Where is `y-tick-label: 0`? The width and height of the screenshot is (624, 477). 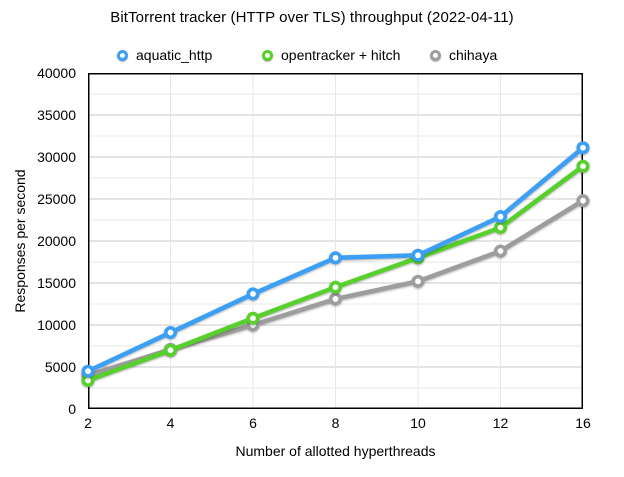 y-tick-label: 0 is located at coordinates (72, 409).